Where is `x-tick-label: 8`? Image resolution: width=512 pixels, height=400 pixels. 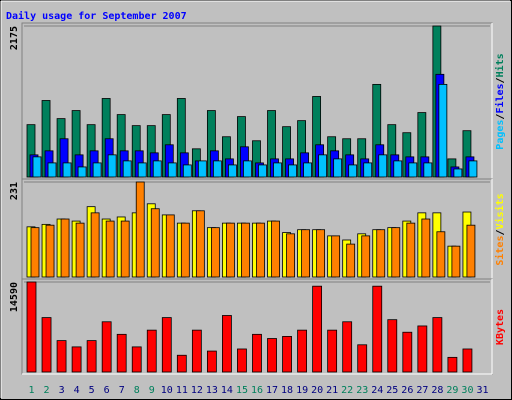 x-tick-label: 8 is located at coordinates (137, 390).